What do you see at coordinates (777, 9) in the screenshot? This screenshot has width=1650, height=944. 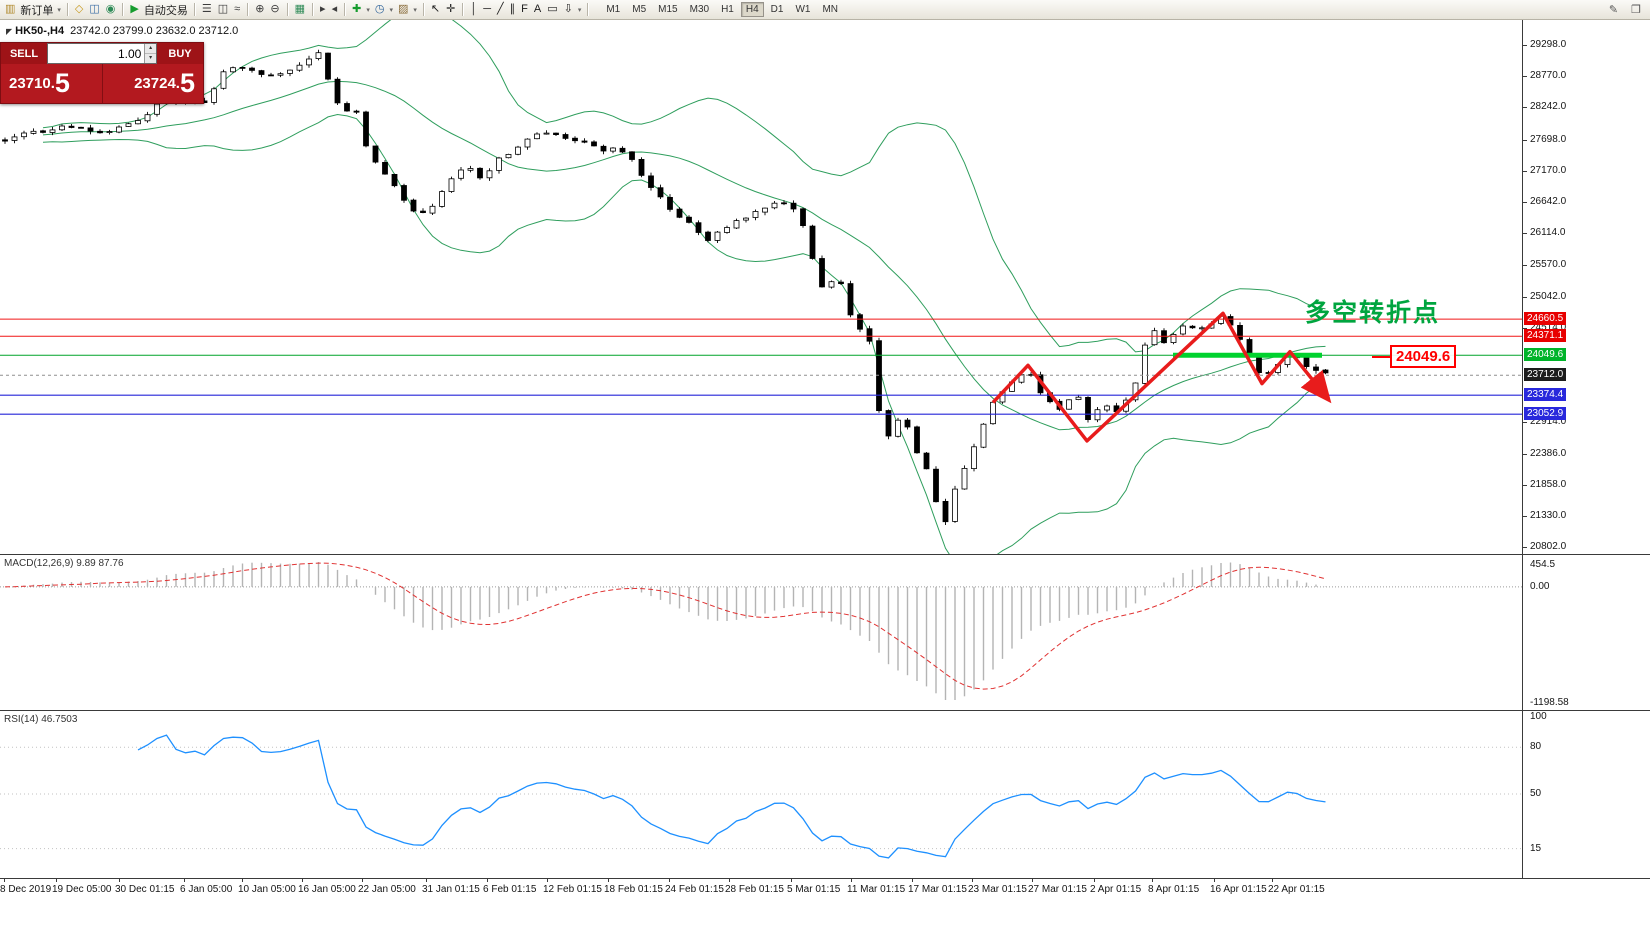 I see `timeframe-button-d1: D1` at bounding box center [777, 9].